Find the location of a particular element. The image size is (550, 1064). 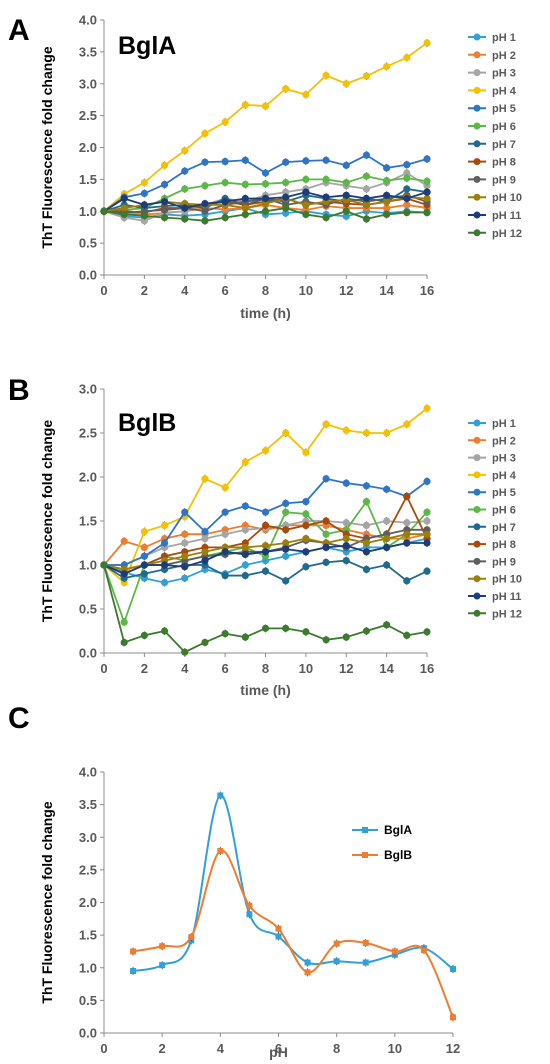

y-tick-label: 2.0 is located at coordinates (88, 902).